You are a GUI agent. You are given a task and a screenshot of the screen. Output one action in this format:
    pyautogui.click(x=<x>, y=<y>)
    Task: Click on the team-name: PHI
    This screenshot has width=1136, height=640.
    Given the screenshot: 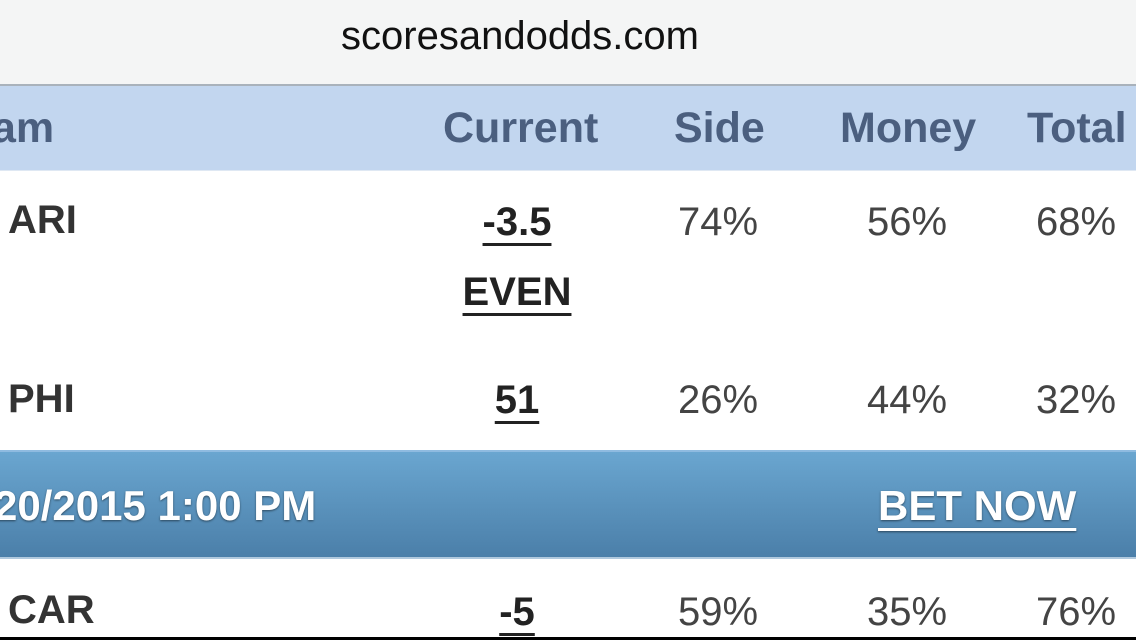 What is the action you would take?
    pyautogui.click(x=41, y=399)
    